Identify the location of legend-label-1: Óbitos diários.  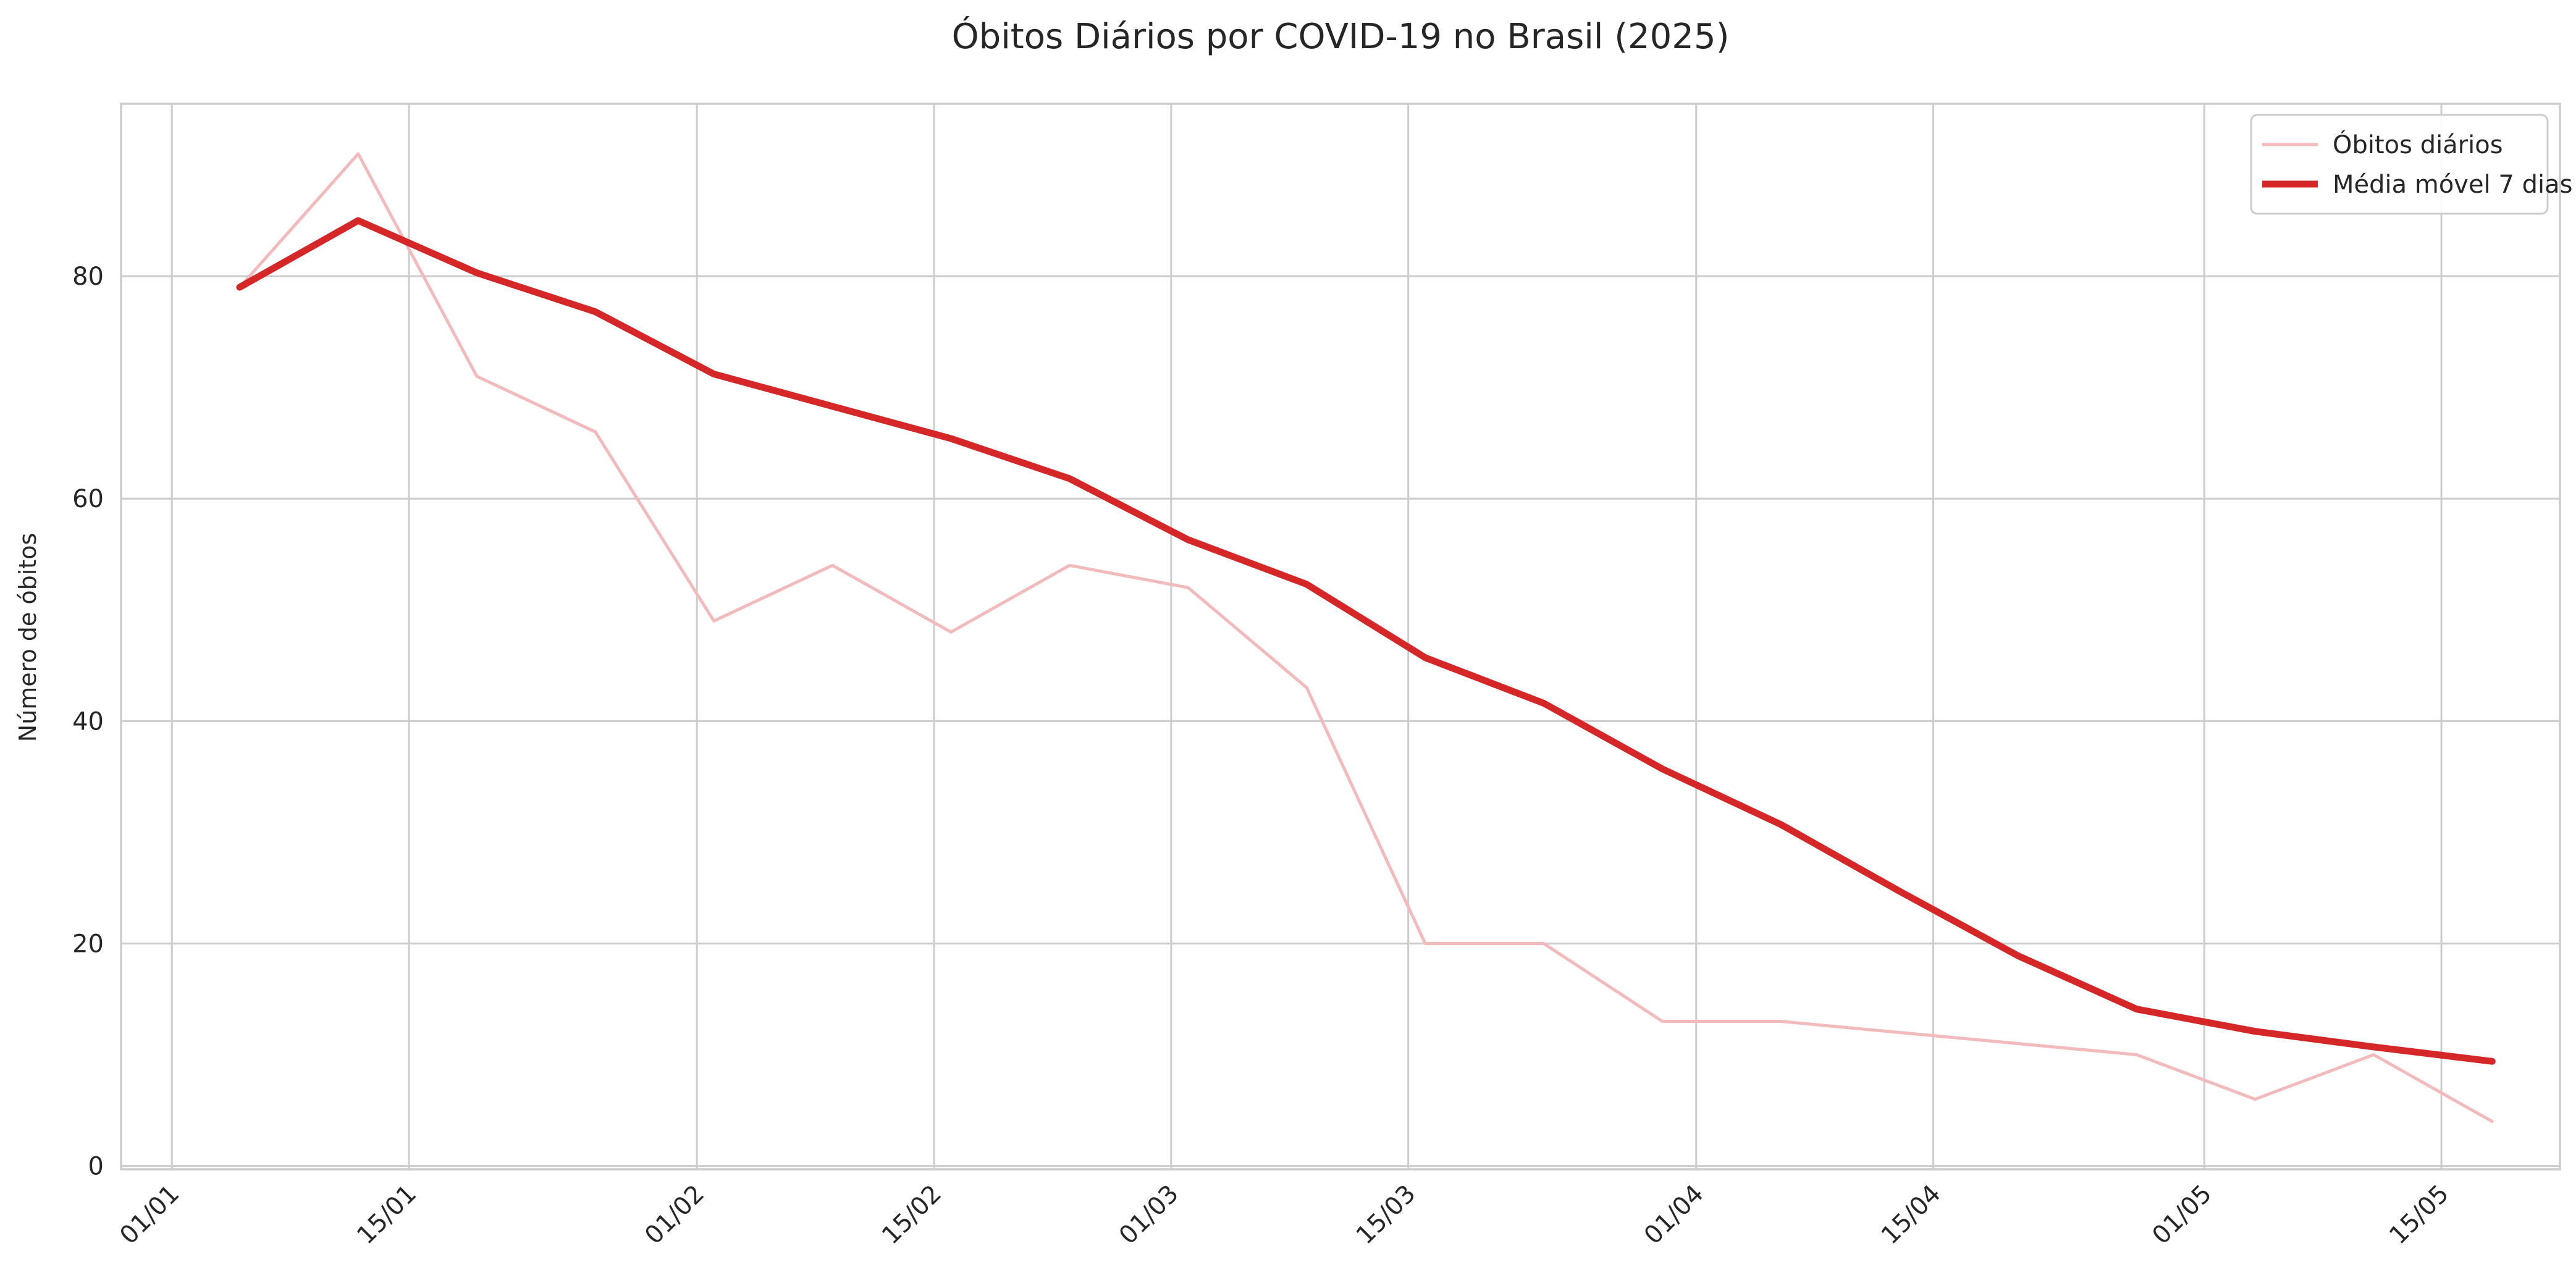
(2418, 144).